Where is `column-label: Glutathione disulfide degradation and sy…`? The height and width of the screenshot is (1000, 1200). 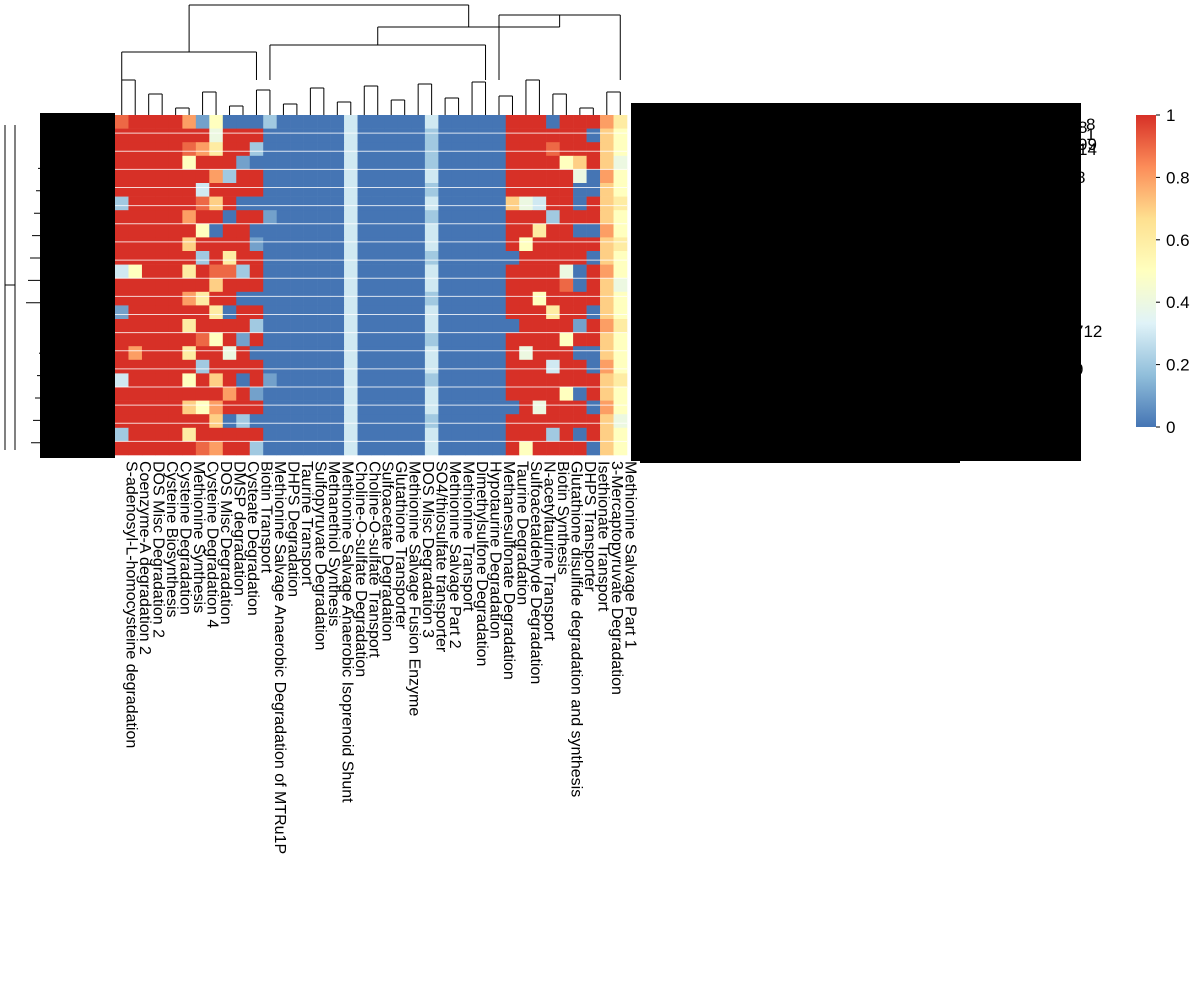
column-label: Glutathione disulfide degradation and sy… is located at coordinates (575, 629).